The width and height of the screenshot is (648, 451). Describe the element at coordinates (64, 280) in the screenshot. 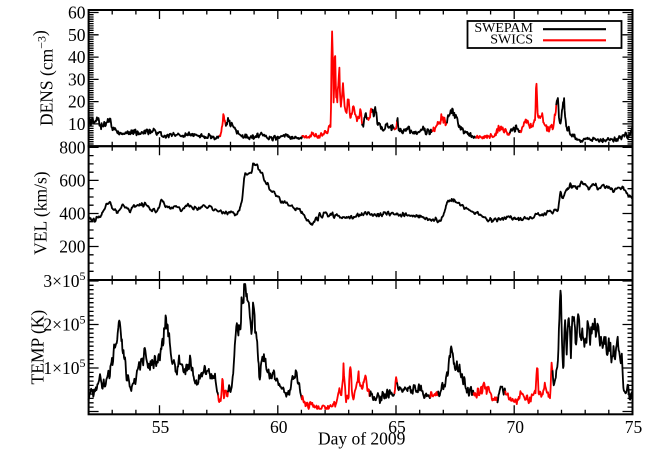

I see `svg-text: 3×10⁵` at that location.